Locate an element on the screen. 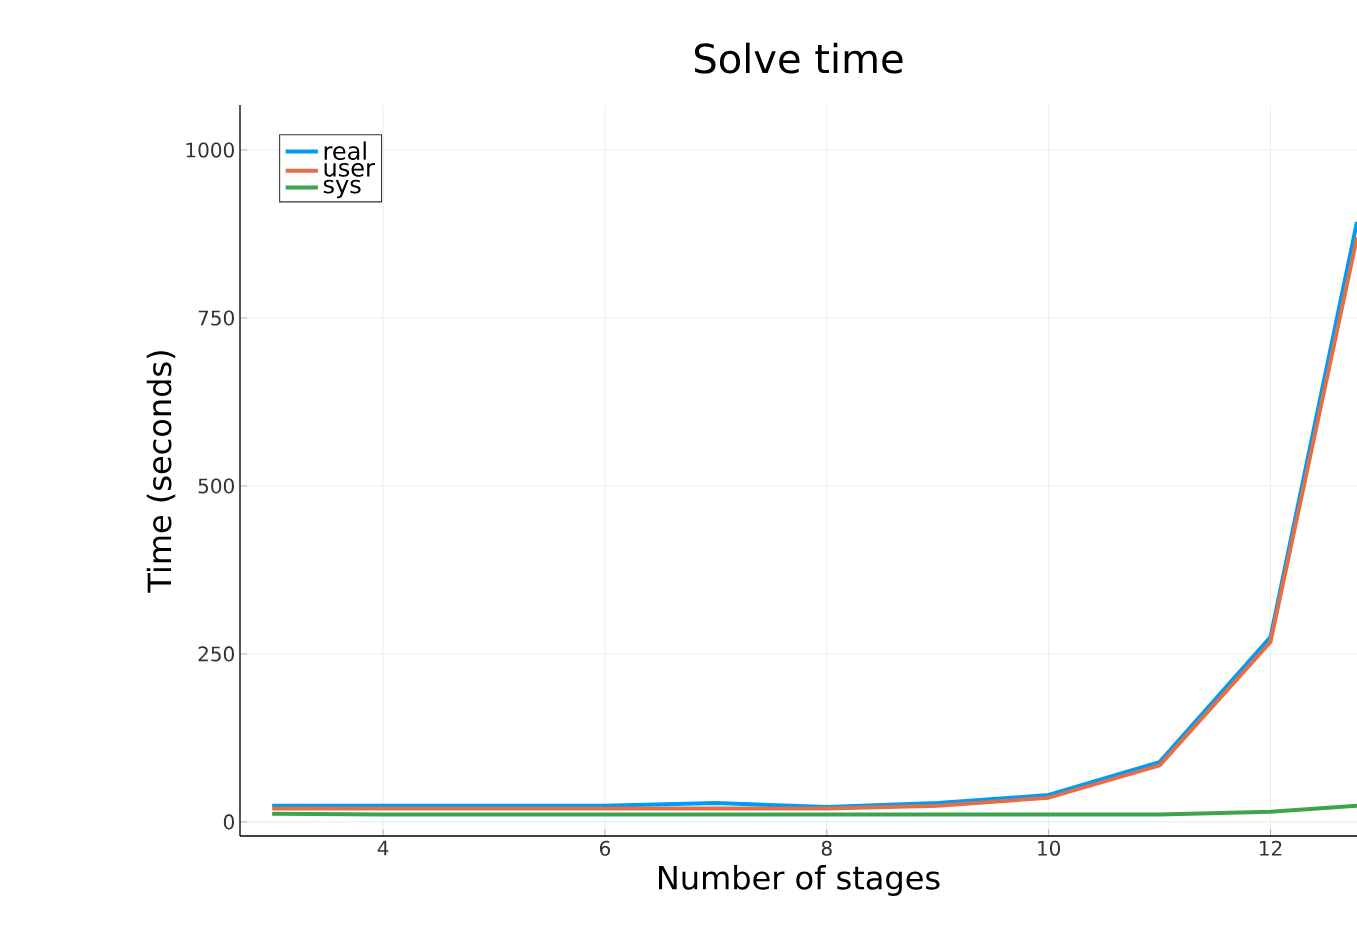  y-axis-title: Time (seconds) is located at coordinates (161, 472).